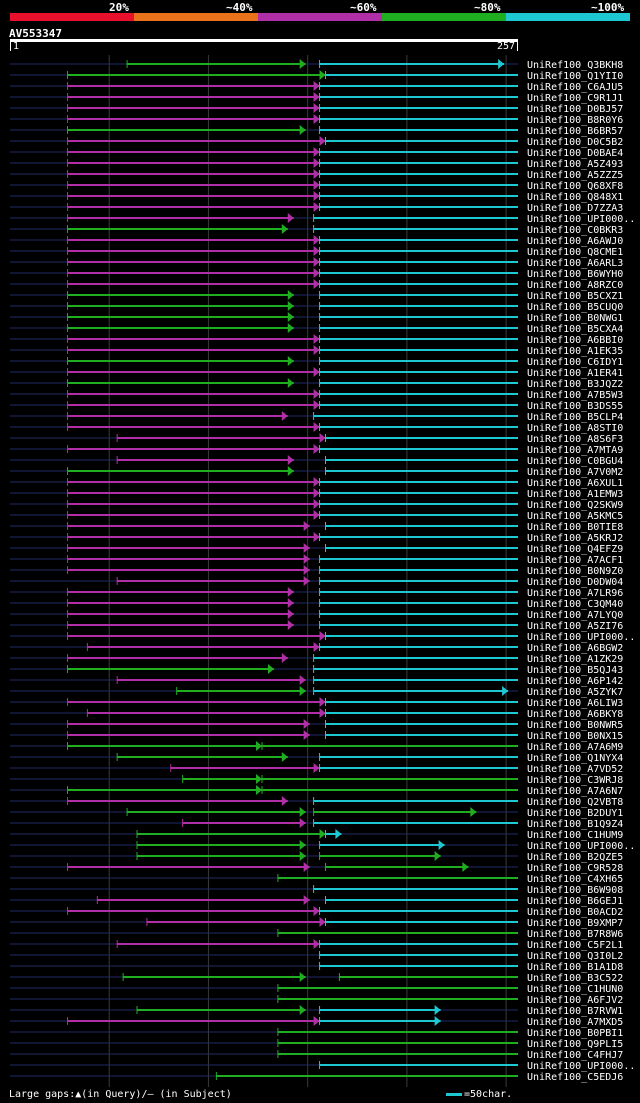  Describe the element at coordinates (575, 164) in the screenshot. I see `hit-label: UniRef100_A5Z493` at that location.